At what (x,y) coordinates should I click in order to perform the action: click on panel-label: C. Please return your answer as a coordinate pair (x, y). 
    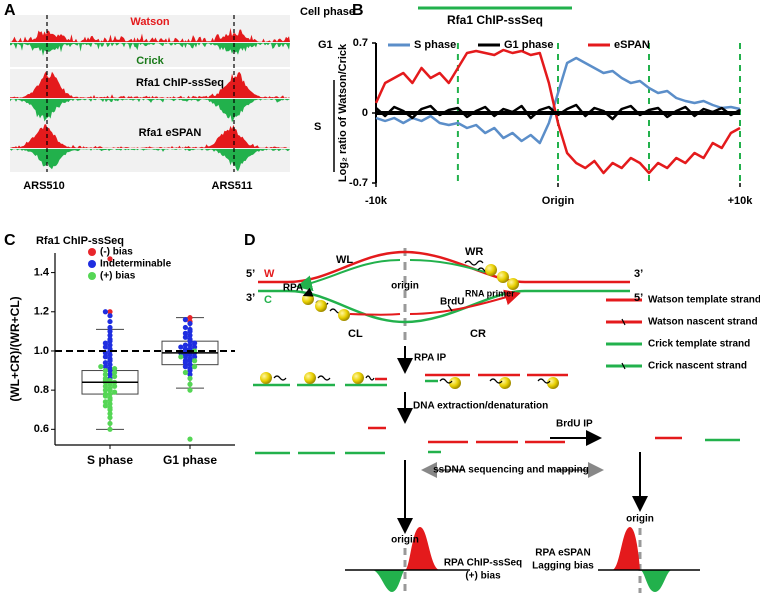
    Looking at the image, I should click on (10, 240).